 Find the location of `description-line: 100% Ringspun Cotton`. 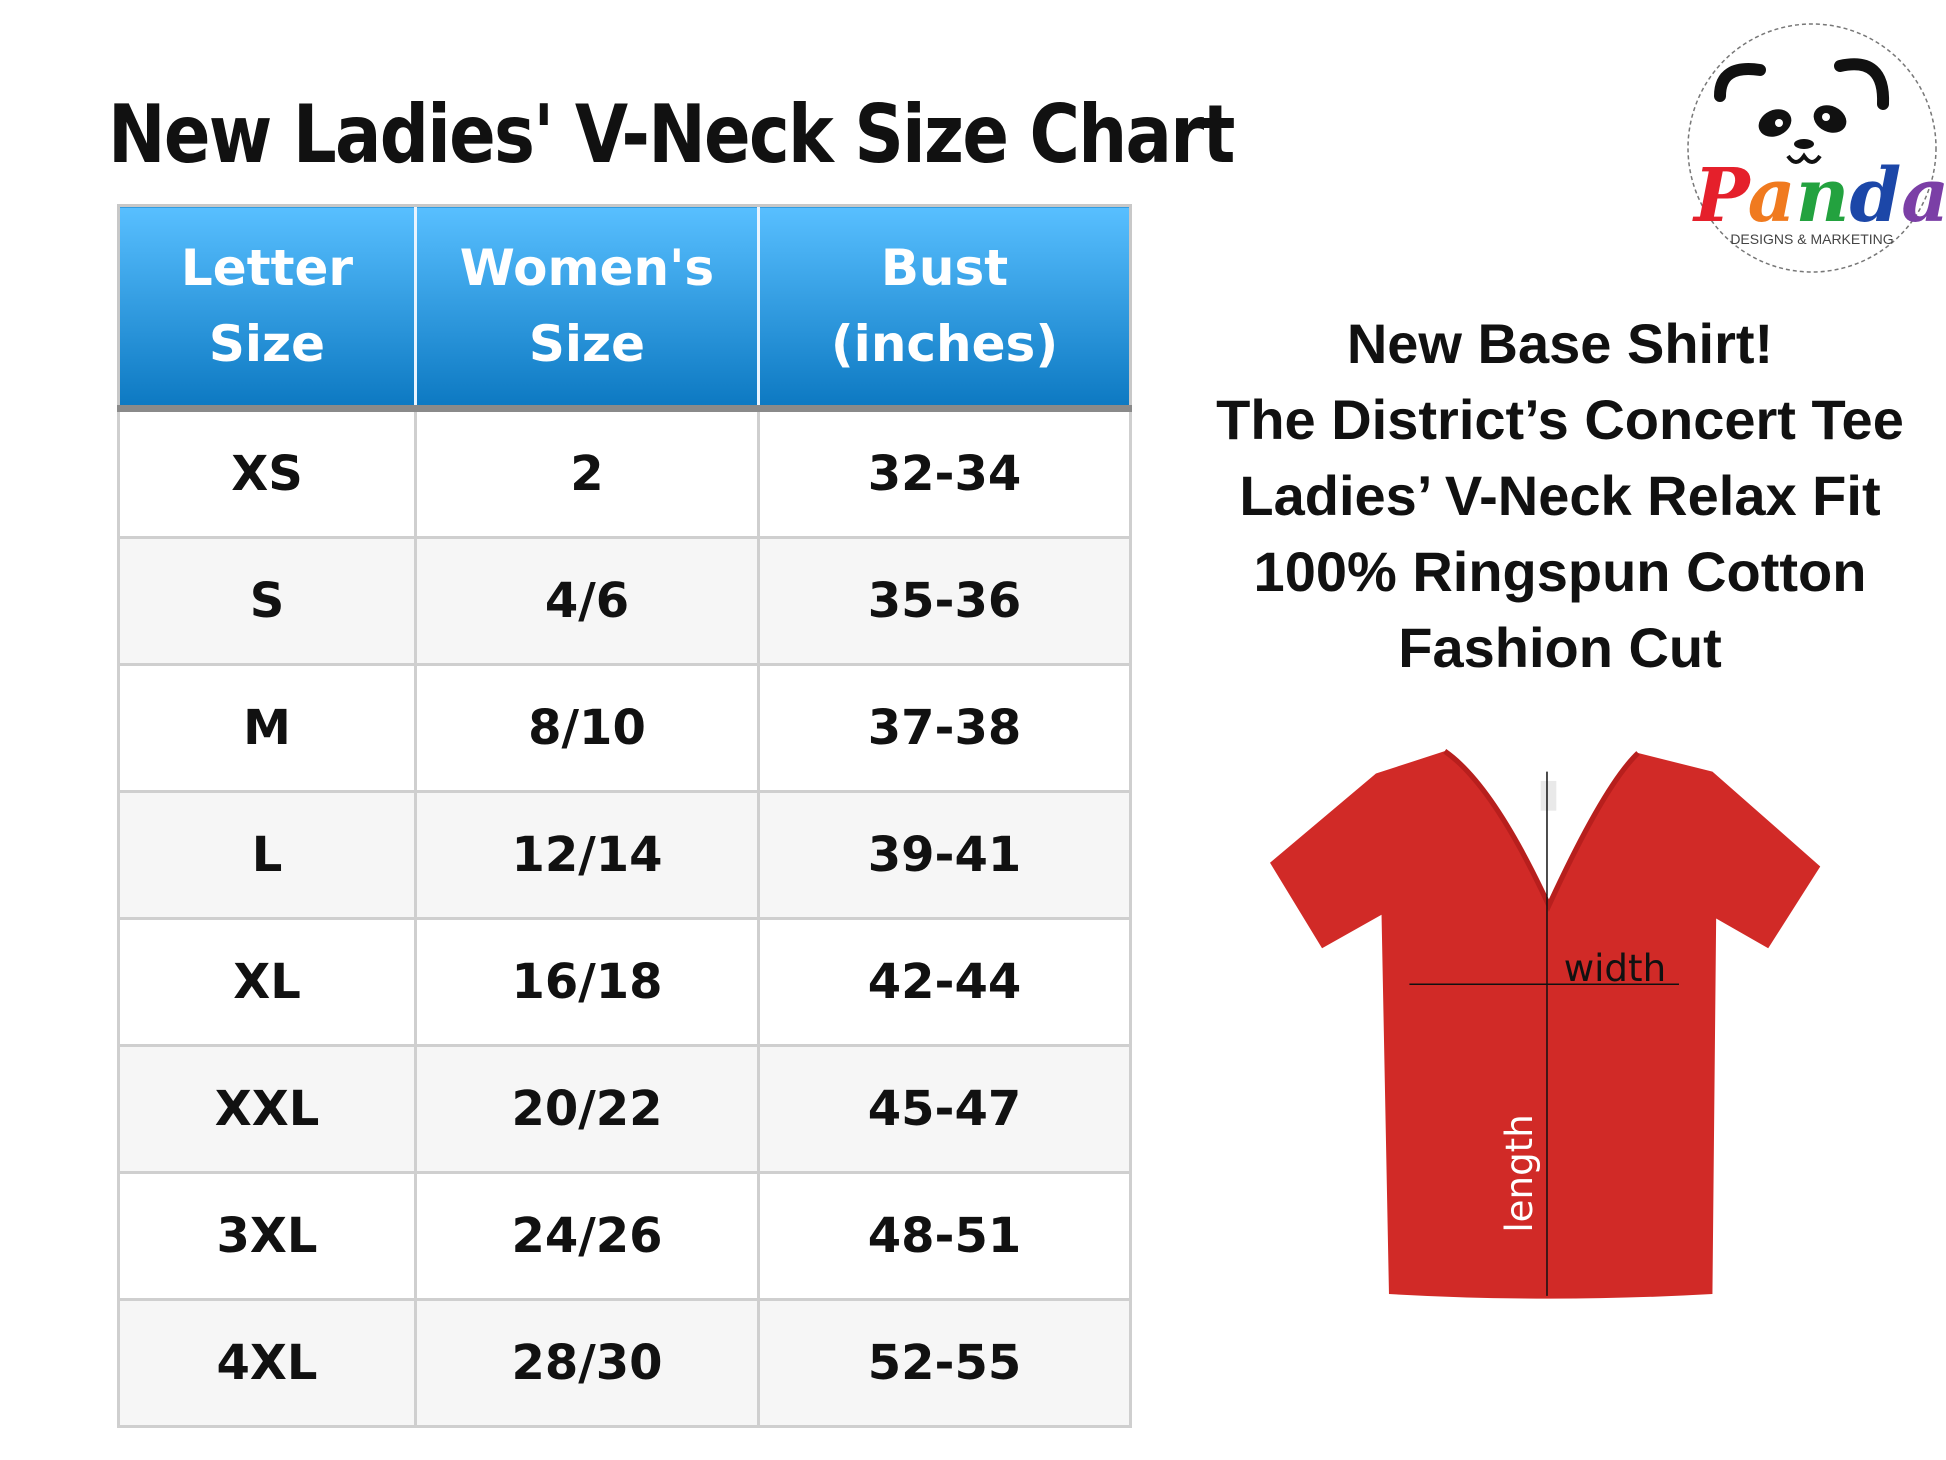

description-line: 100% Ringspun Cotton is located at coordinates (1560, 571).